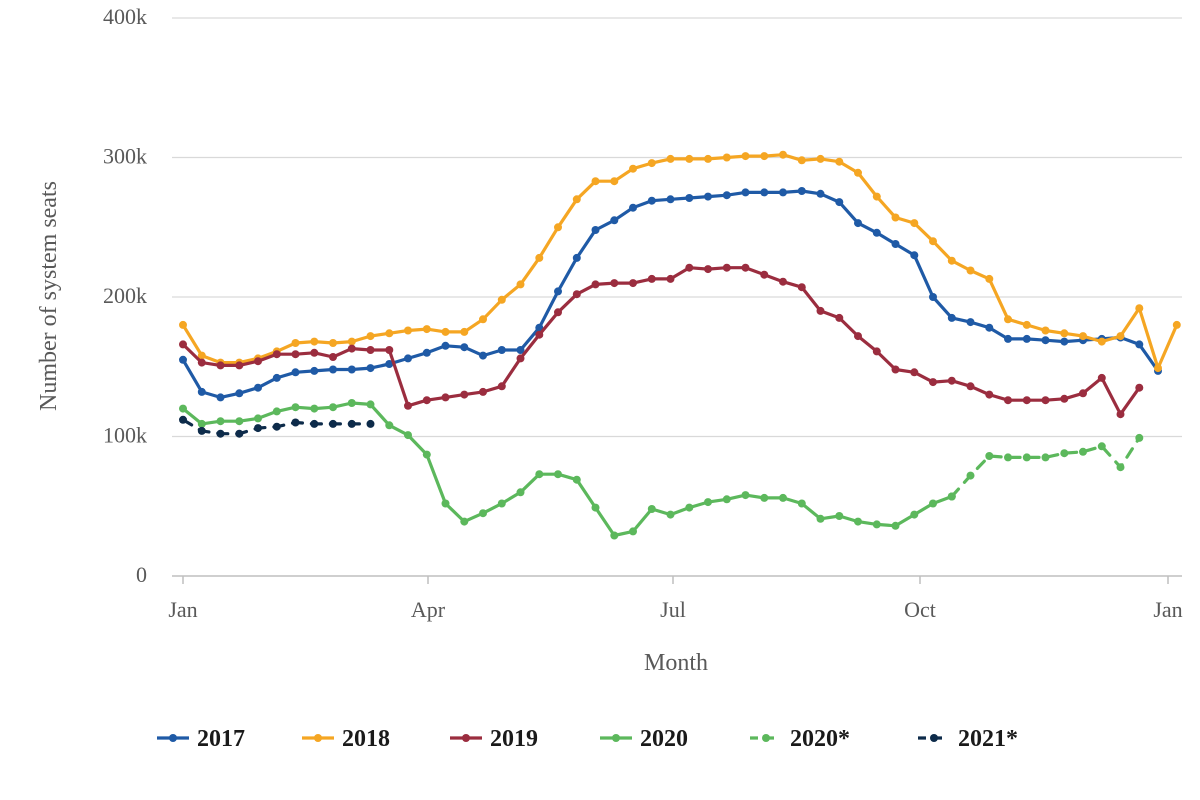 The height and width of the screenshot is (800, 1200). I want to click on legend-label: 2019, so click(514, 739).